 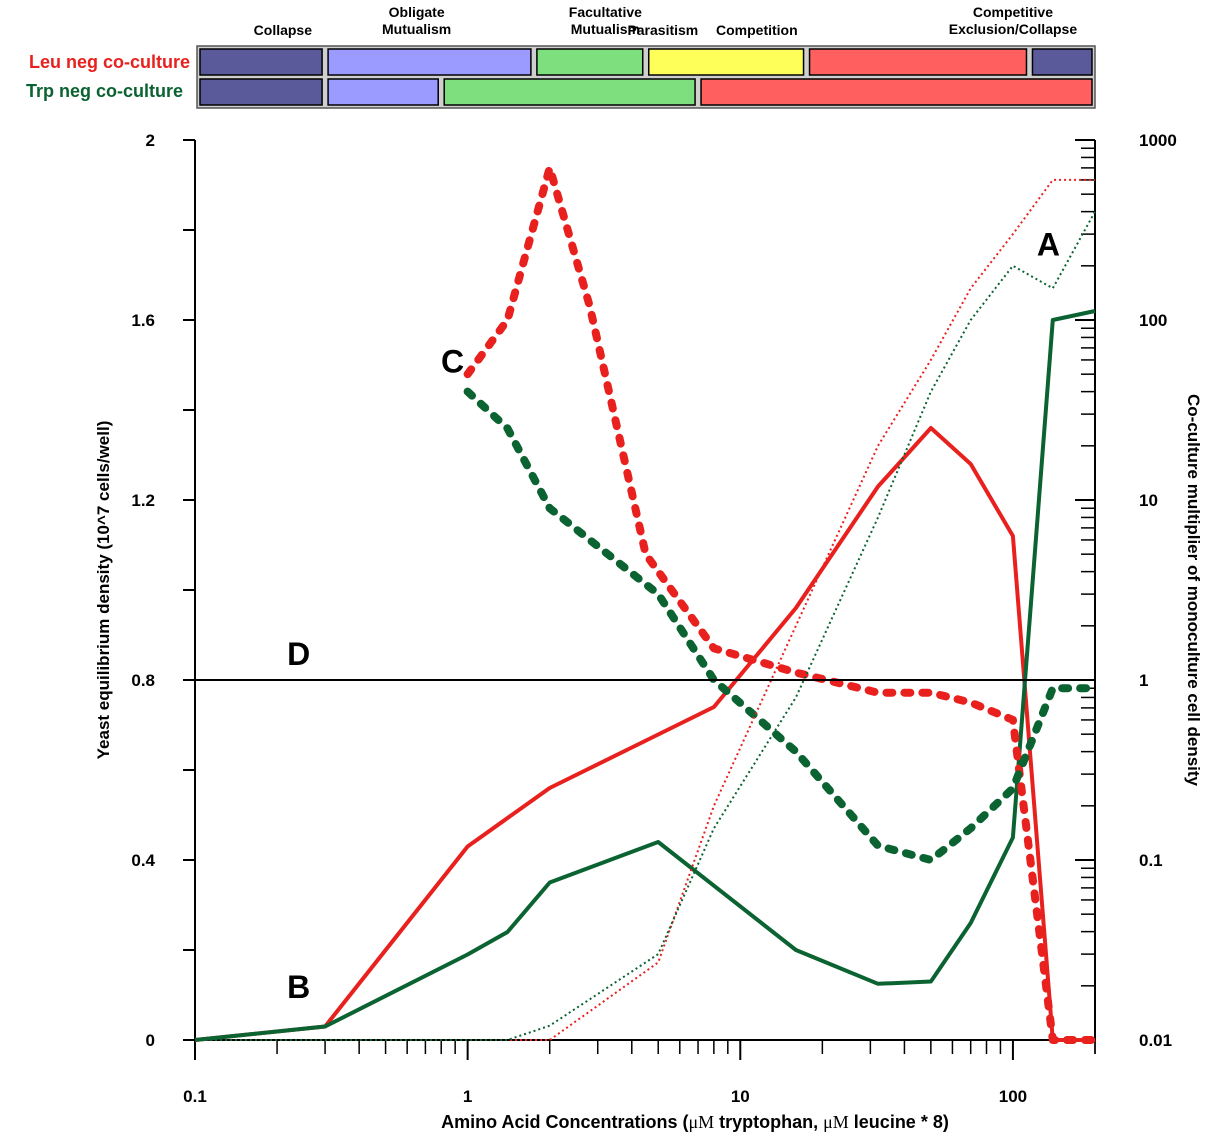 What do you see at coordinates (1013, 1096) in the screenshot?
I see `x-tick-label: 100` at bounding box center [1013, 1096].